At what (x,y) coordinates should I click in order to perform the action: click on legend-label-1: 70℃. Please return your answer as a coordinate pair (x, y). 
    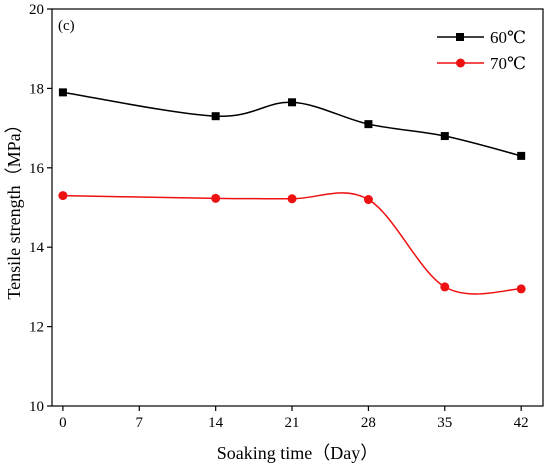
    Looking at the image, I should click on (508, 63).